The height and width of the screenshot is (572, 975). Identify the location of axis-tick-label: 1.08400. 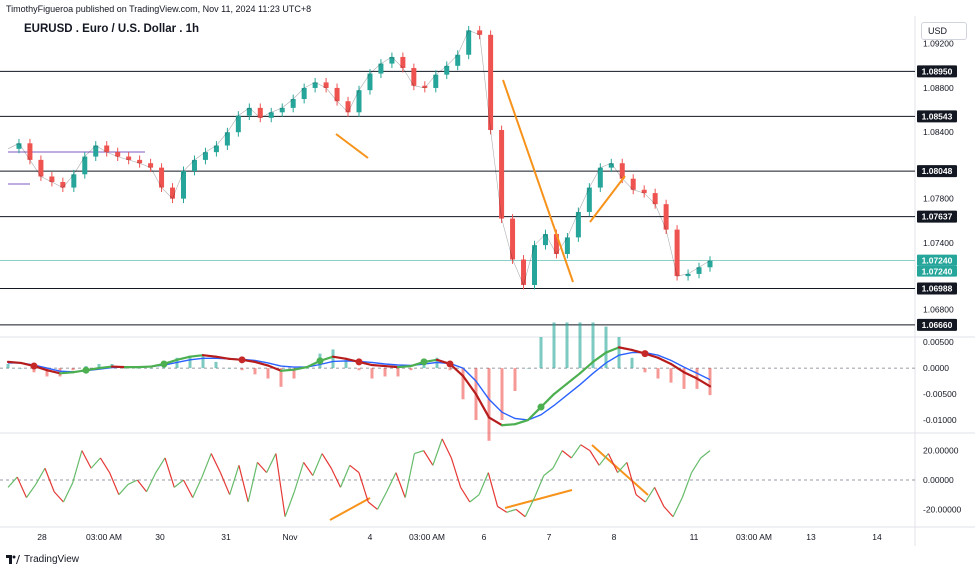
(938, 132).